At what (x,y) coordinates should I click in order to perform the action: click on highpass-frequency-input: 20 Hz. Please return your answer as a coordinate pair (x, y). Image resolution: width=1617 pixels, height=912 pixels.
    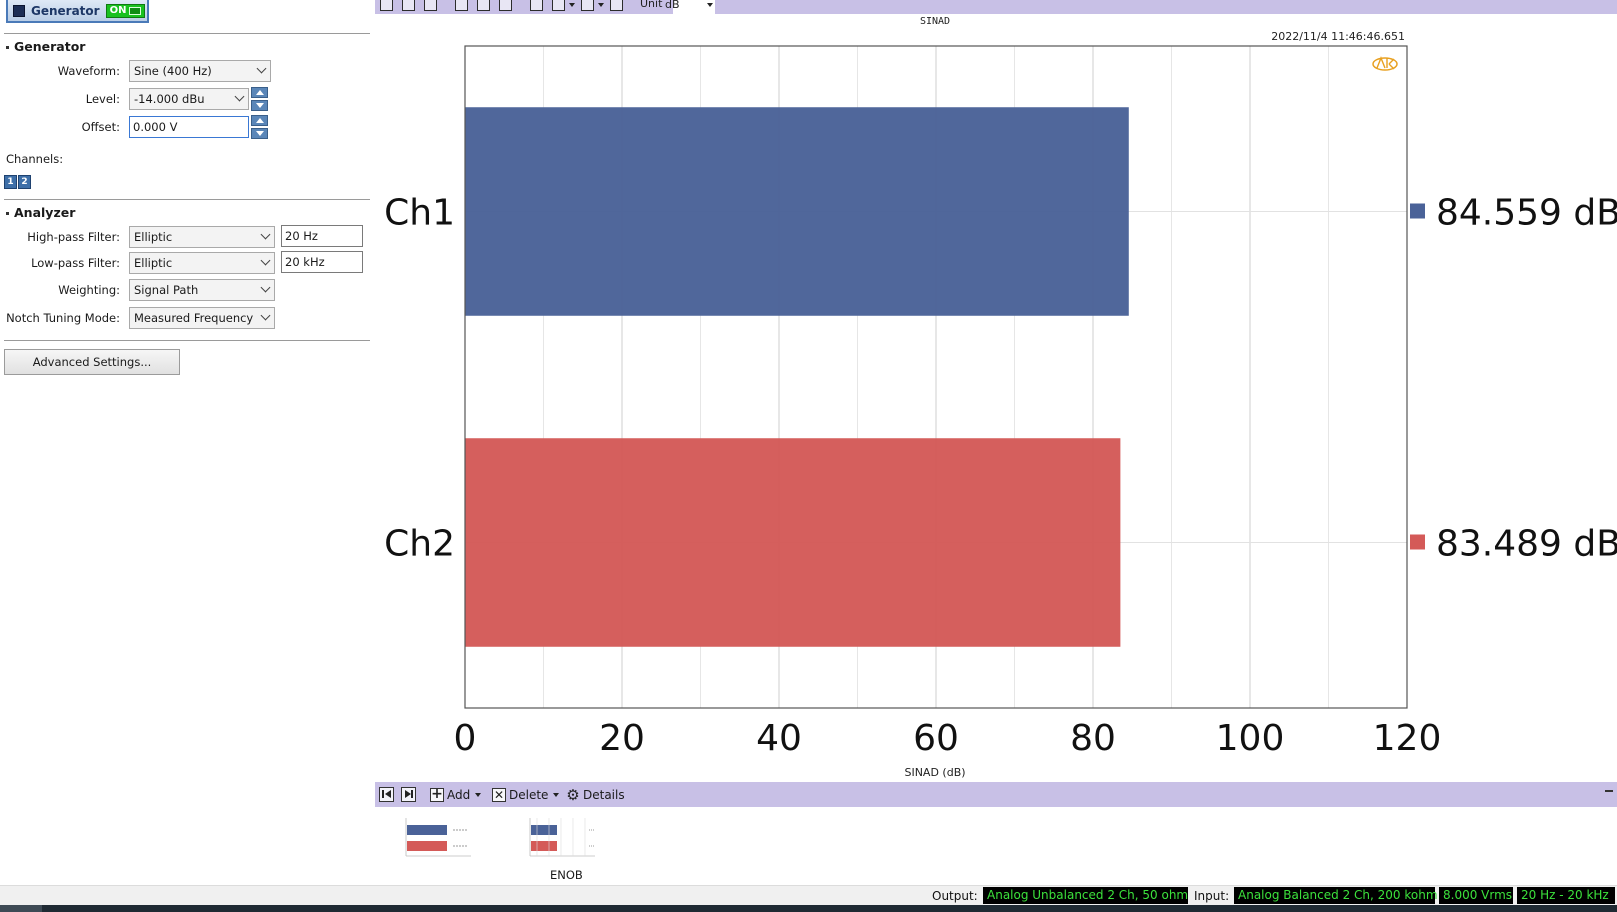
    Looking at the image, I should click on (322, 236).